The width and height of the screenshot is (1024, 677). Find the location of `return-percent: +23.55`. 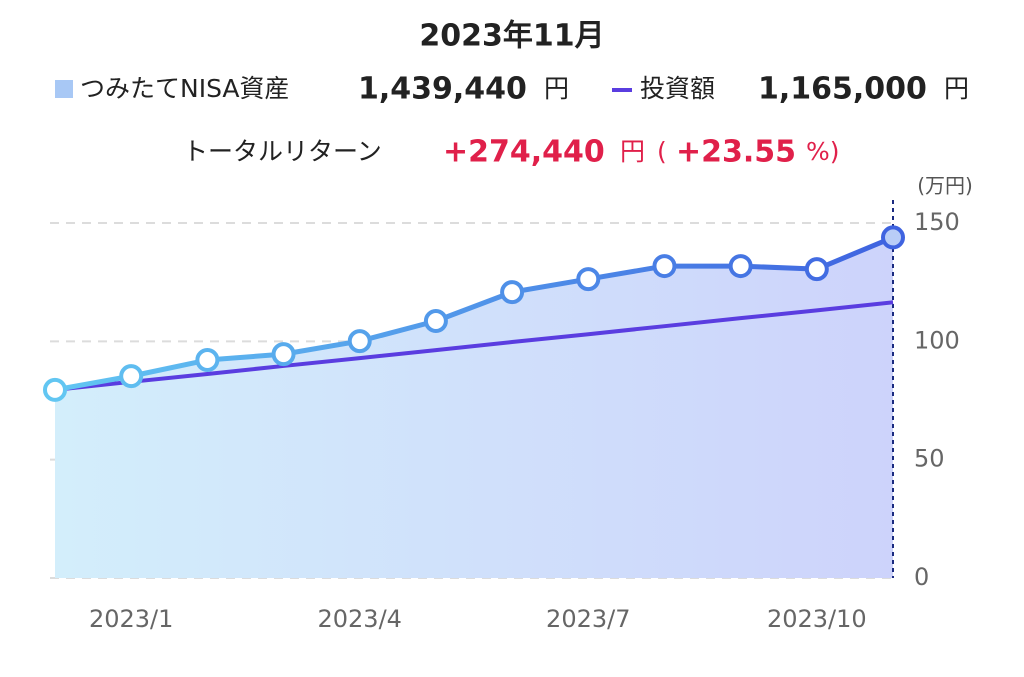

return-percent: +23.55 is located at coordinates (736, 152).